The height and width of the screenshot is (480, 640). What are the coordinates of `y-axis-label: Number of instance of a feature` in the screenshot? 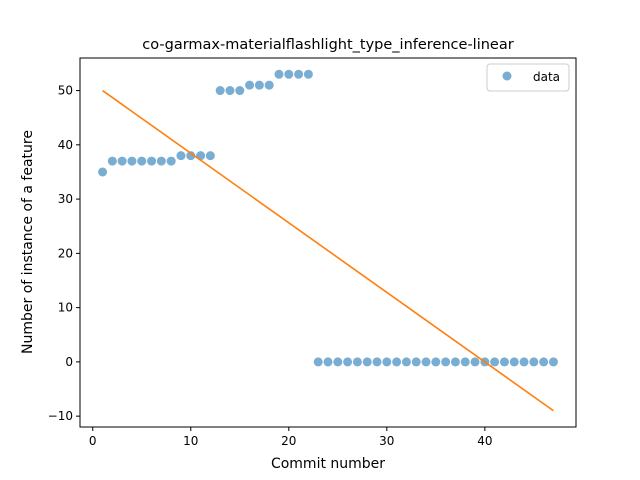 It's located at (28, 242).